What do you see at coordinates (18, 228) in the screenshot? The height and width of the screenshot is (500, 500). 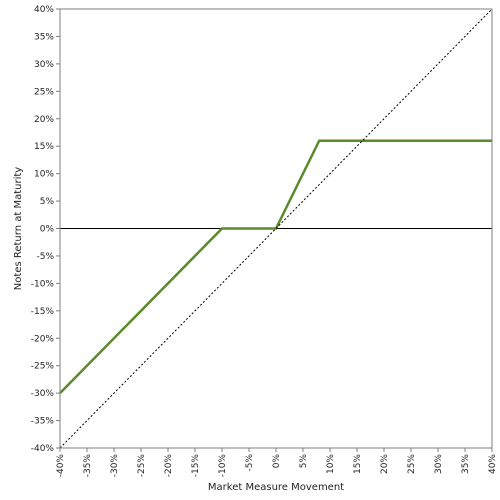 I see `y-axis-title: Notes Return at Maturity` at bounding box center [18, 228].